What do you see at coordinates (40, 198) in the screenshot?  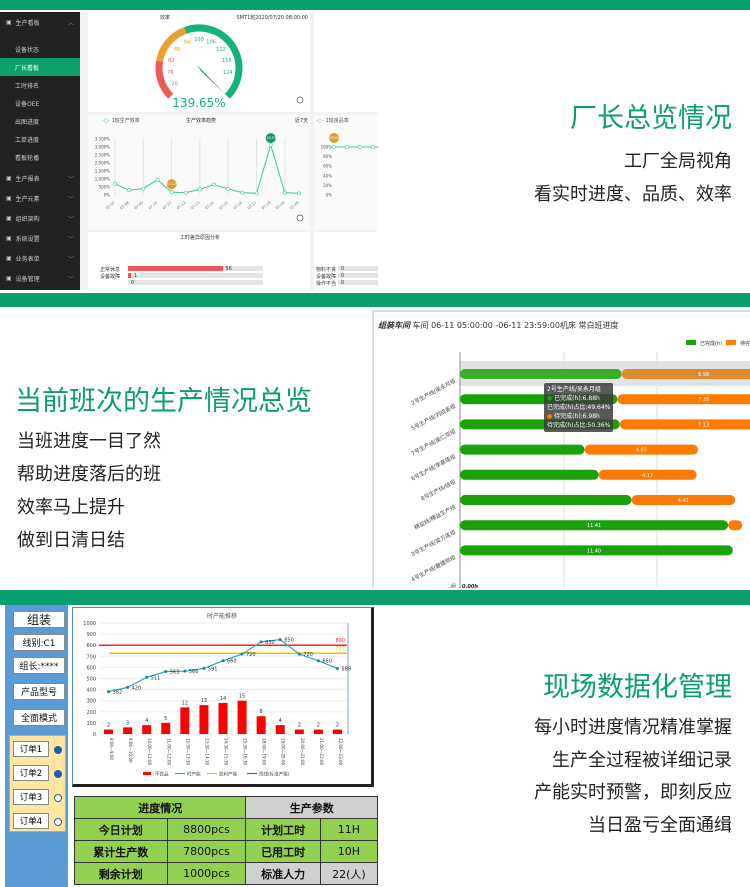 I see `sidebar-item: ▣ 生产元素 ﹀` at bounding box center [40, 198].